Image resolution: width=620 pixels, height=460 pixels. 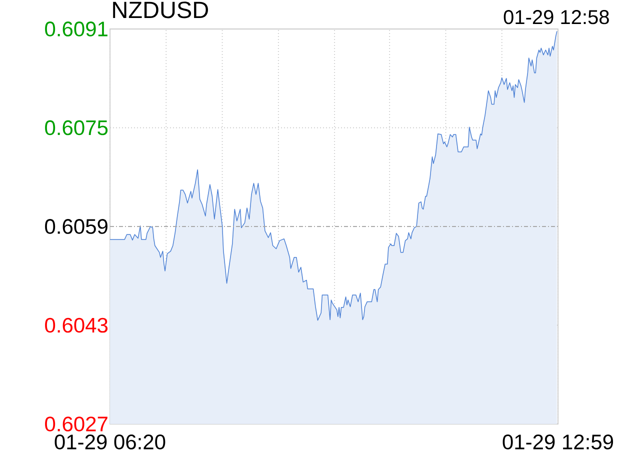 What do you see at coordinates (160, 10) in the screenshot?
I see `chart-title: NZDUSD` at bounding box center [160, 10].